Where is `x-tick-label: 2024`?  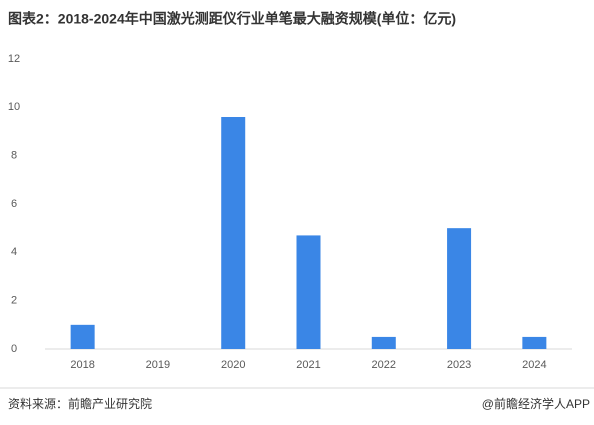 x-tick-label: 2024 is located at coordinates (534, 365).